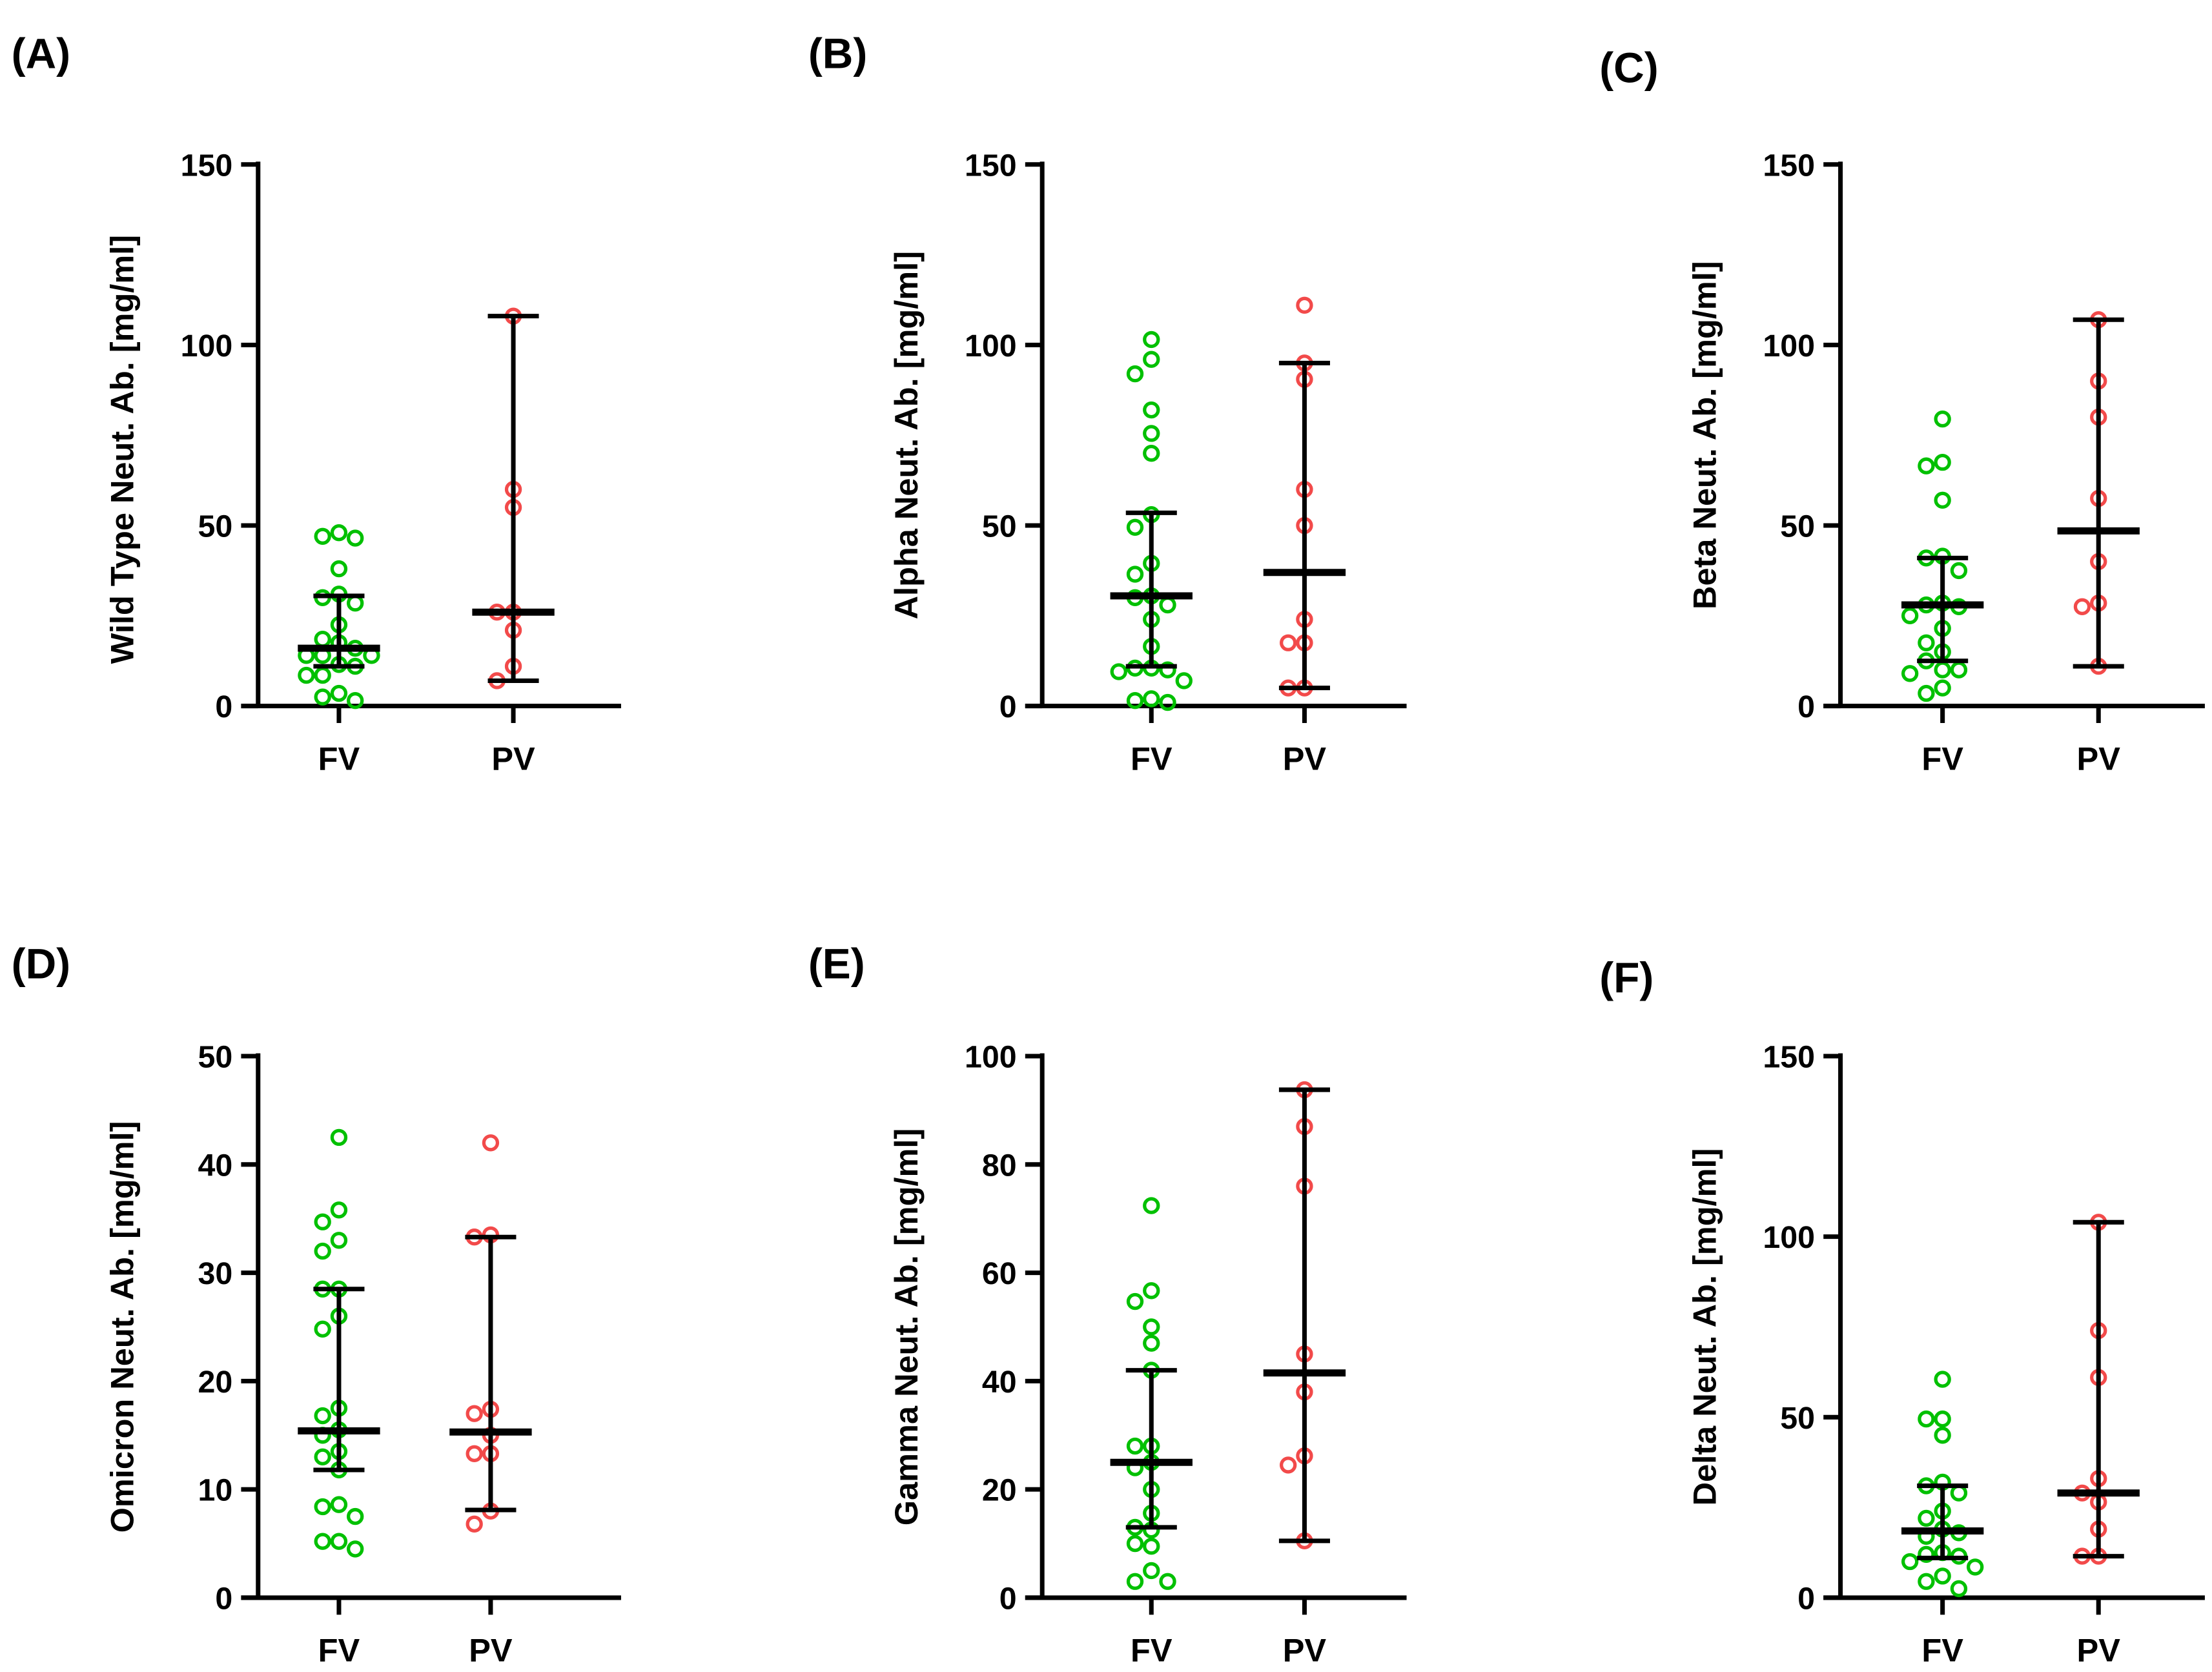 The width and height of the screenshot is (2212, 1672). Describe the element at coordinates (1902, 1311) in the screenshot. I see `panel-f: (F) 0 50 100 150 Delta Neut. Ab. [mg/ml] FV PV` at that location.